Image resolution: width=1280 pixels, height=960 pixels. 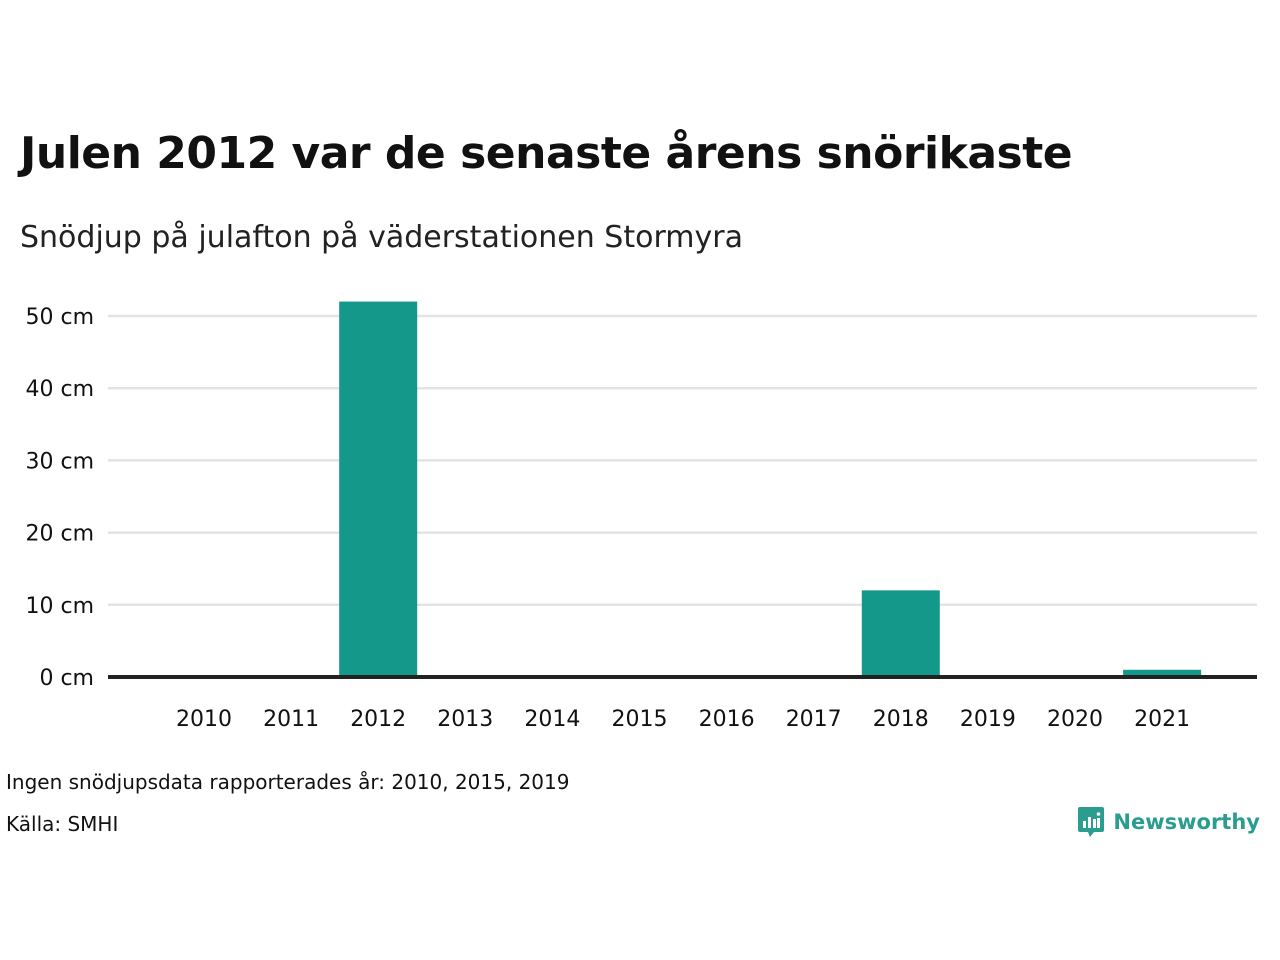 I want to click on x-tick-label: 2016, so click(x=727, y=719).